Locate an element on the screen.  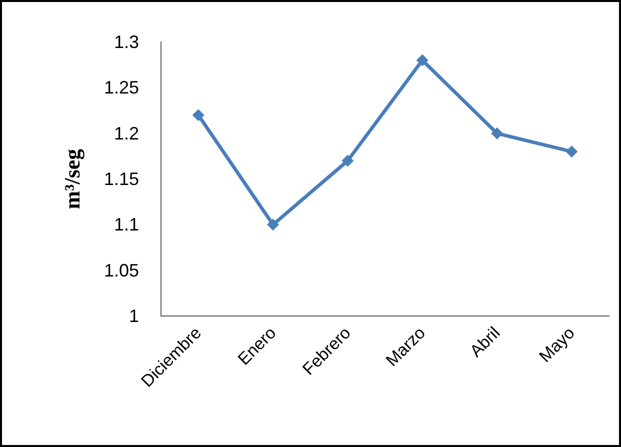
y-tick-label: 1.3 is located at coordinates (126, 42).